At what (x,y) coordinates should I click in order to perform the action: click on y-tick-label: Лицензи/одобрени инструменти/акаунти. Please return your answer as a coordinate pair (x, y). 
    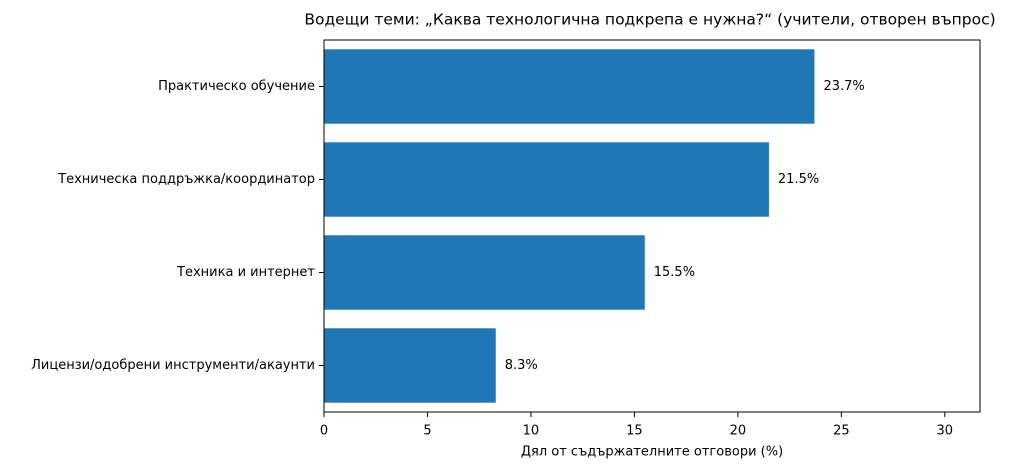
    Looking at the image, I should click on (173, 365).